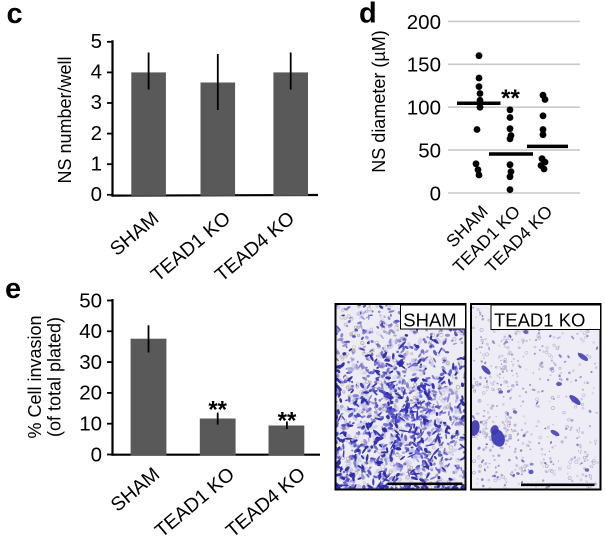  What do you see at coordinates (368, 14) in the screenshot?
I see `svg-text: d` at bounding box center [368, 14].